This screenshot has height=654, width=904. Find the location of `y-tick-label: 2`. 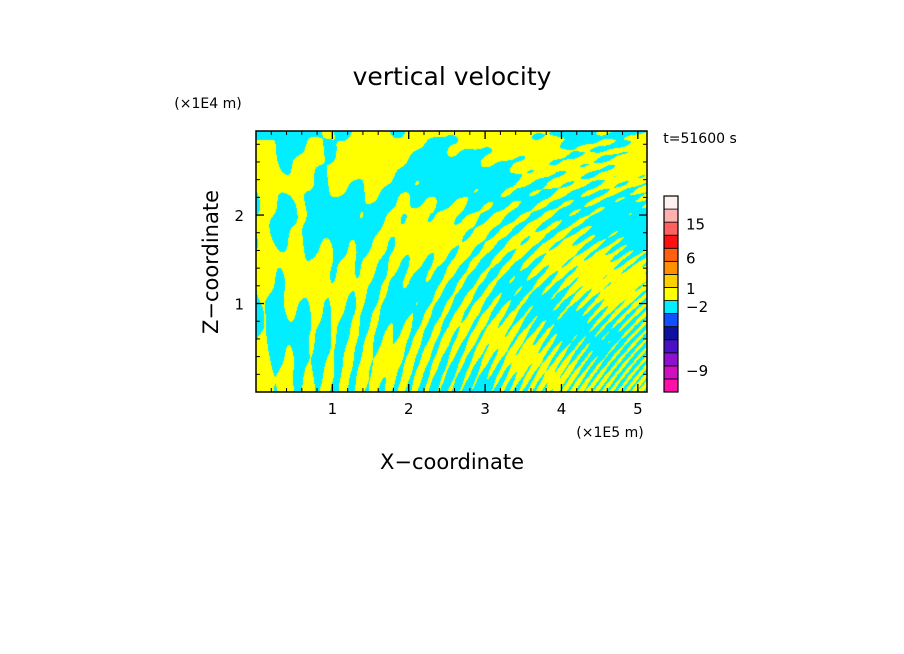

y-tick-label: 2 is located at coordinates (239, 216).